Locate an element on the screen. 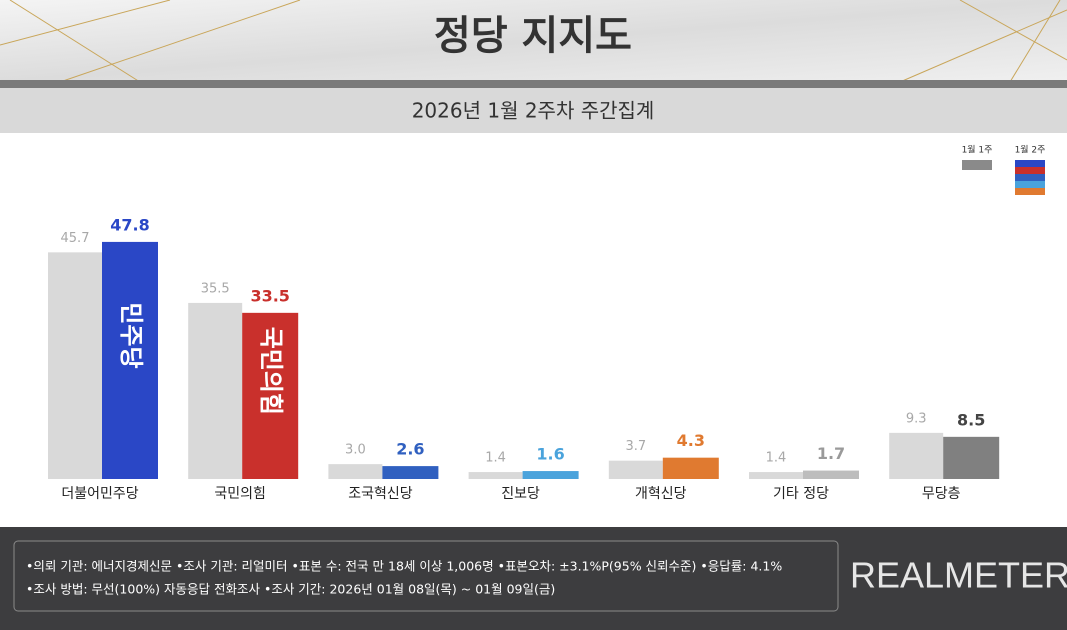 This screenshot has height=630, width=1067. subtitle-band is located at coordinates (533, 110).